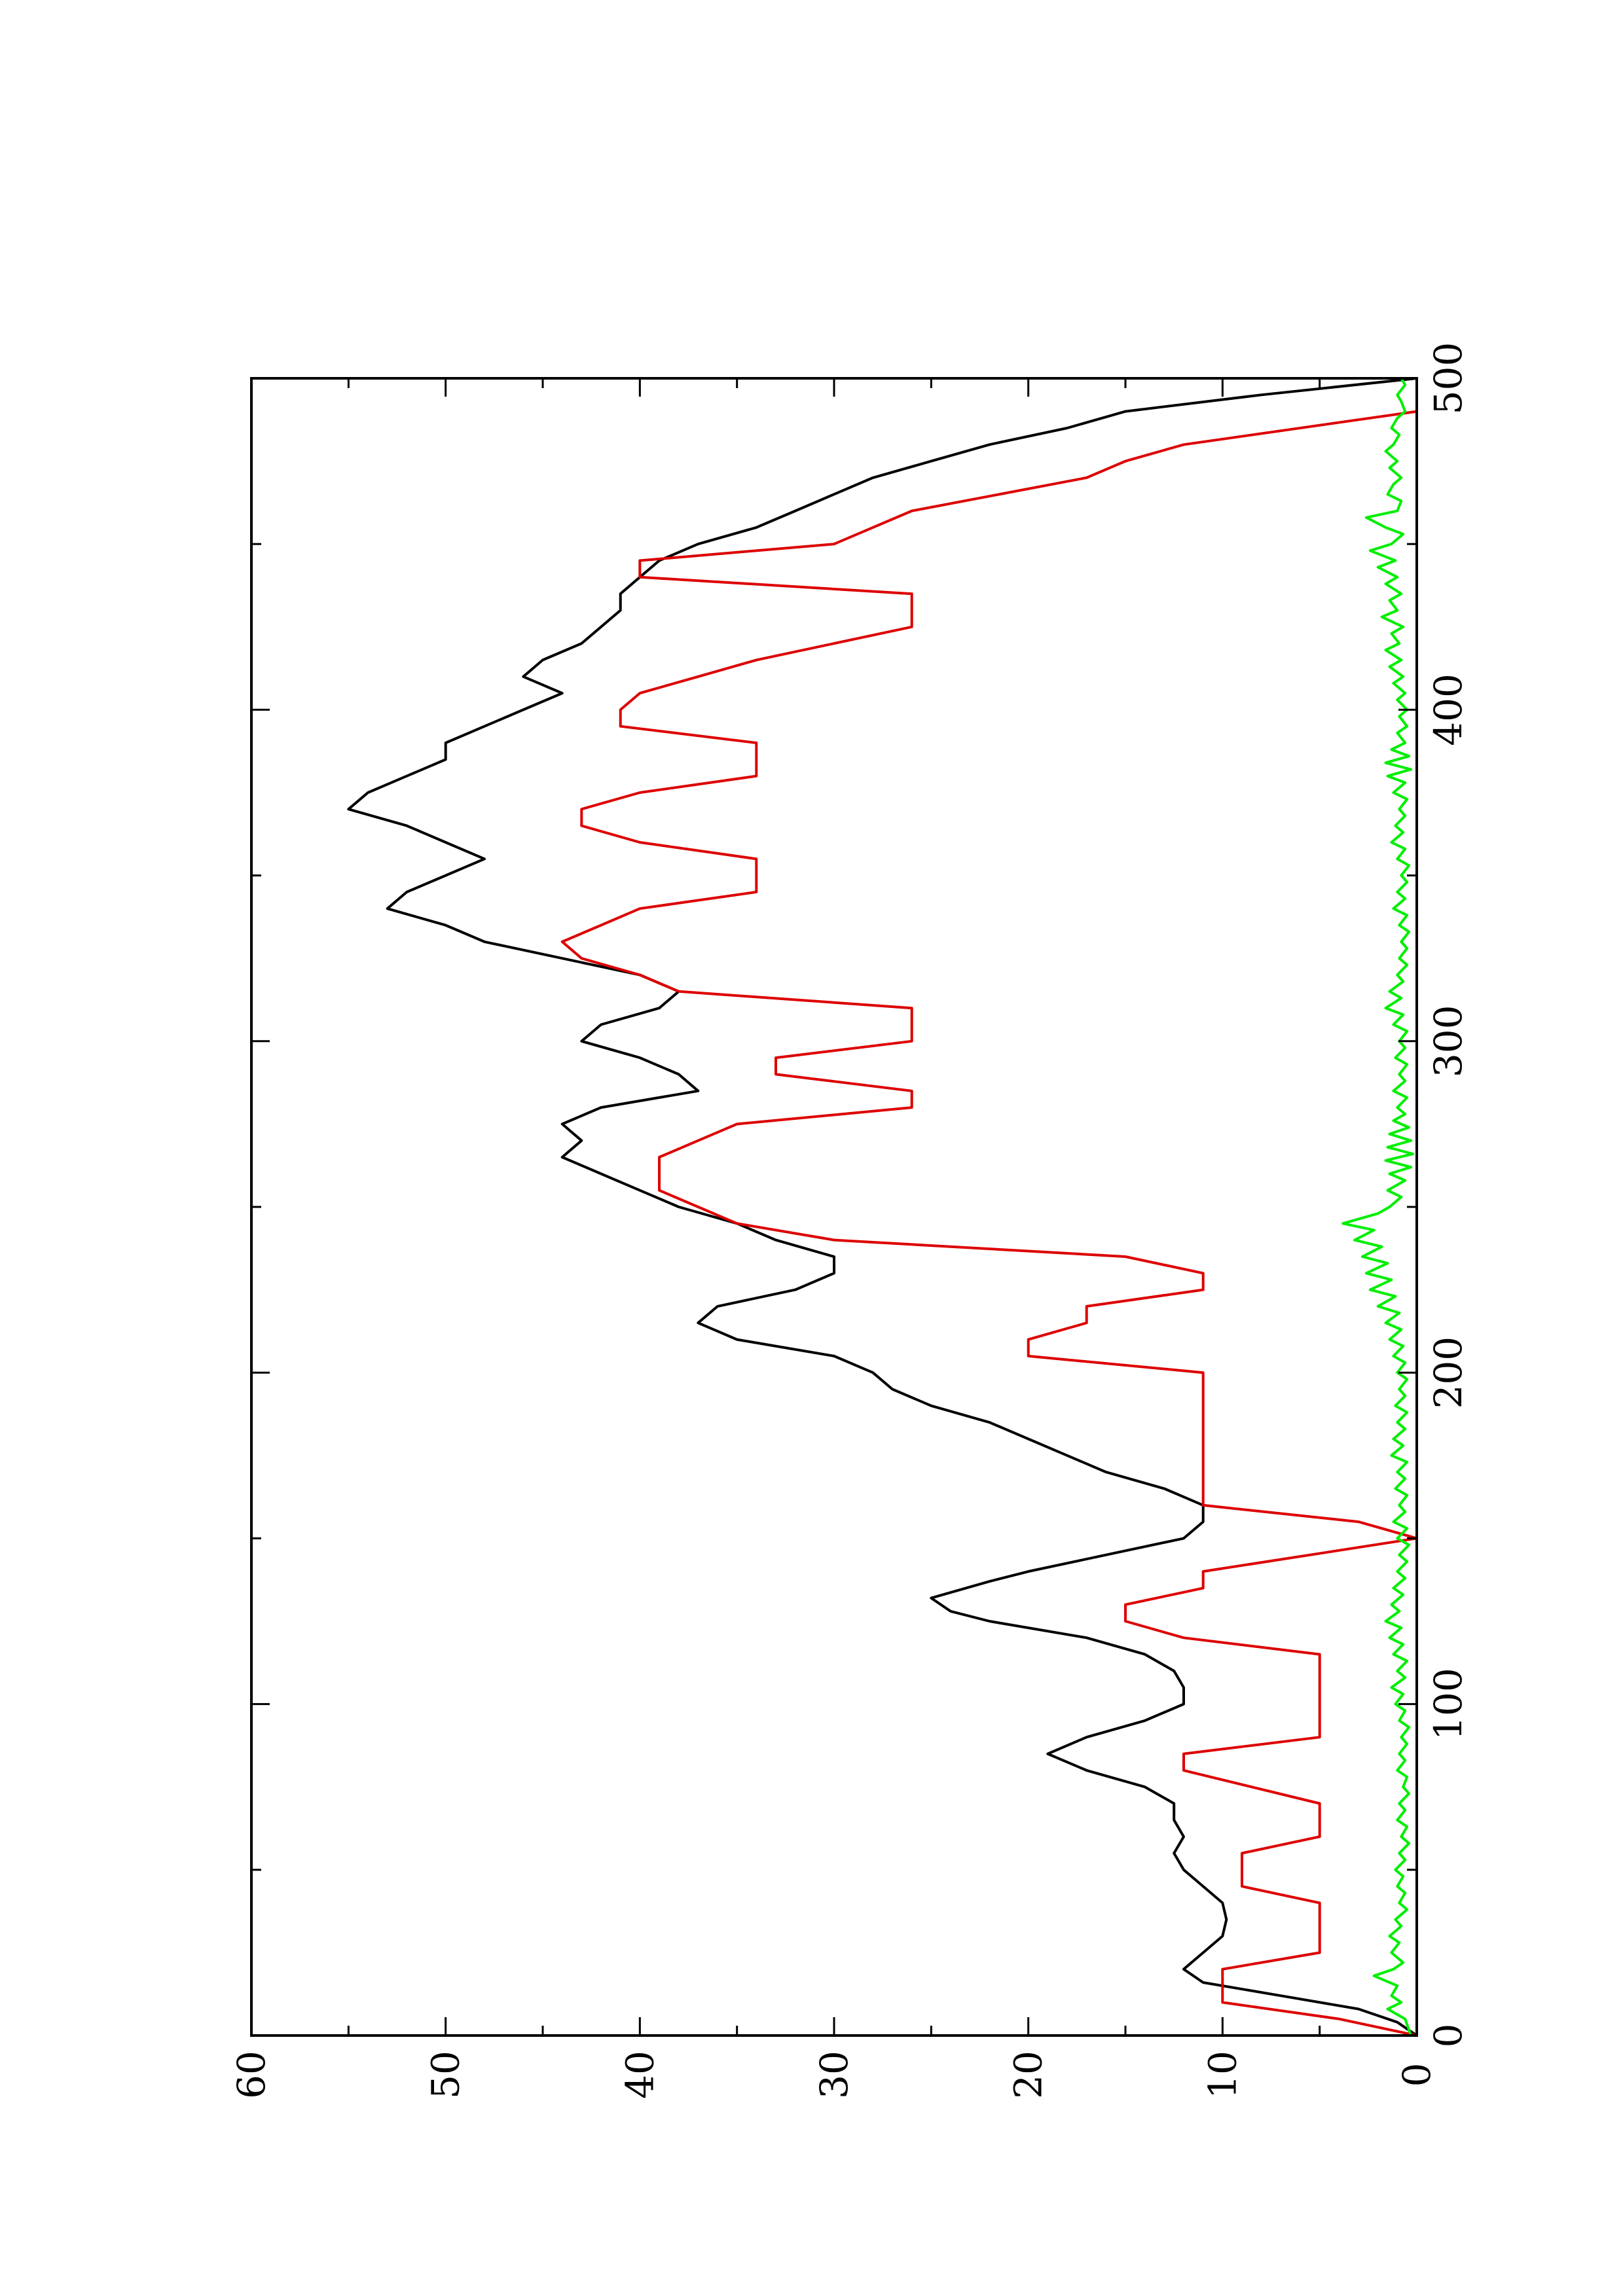 This screenshot has height=2296, width=1623. Describe the element at coordinates (1028, 2075) in the screenshot. I see `y-tick-label: 20` at that location.